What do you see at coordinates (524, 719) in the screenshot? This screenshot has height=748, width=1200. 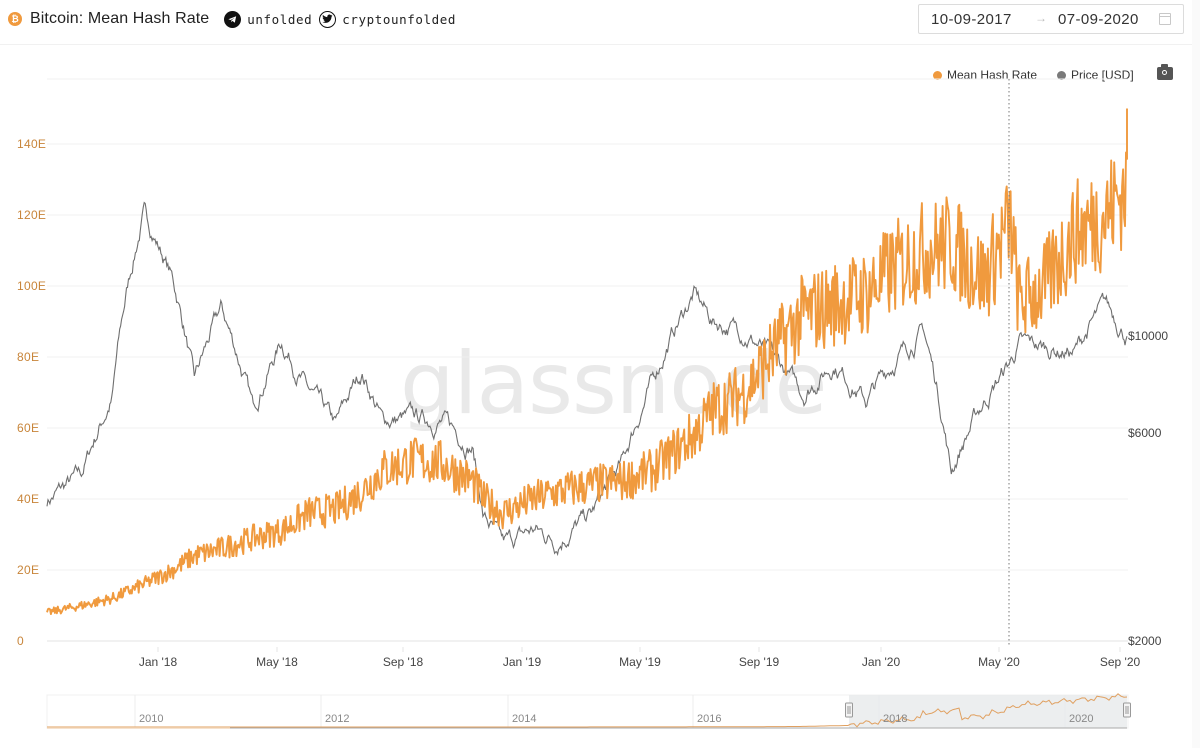 I see `navigator-year-label: 2014` at bounding box center [524, 719].